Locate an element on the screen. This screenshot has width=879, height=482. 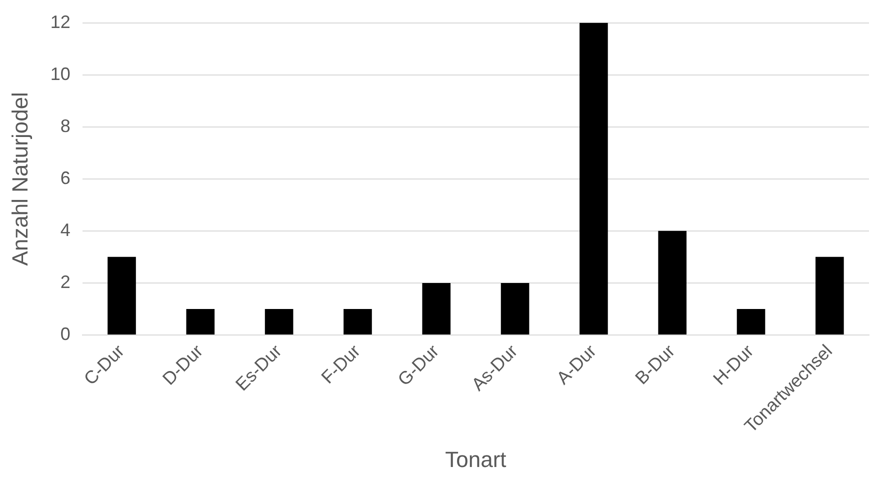
x-axis-title: Tonart is located at coordinates (475, 459).